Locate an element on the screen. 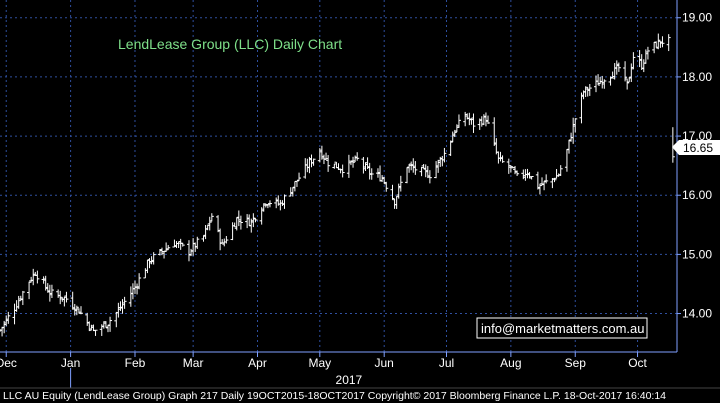  contact-box: info@marketmatters.com.au is located at coordinates (562, 328).